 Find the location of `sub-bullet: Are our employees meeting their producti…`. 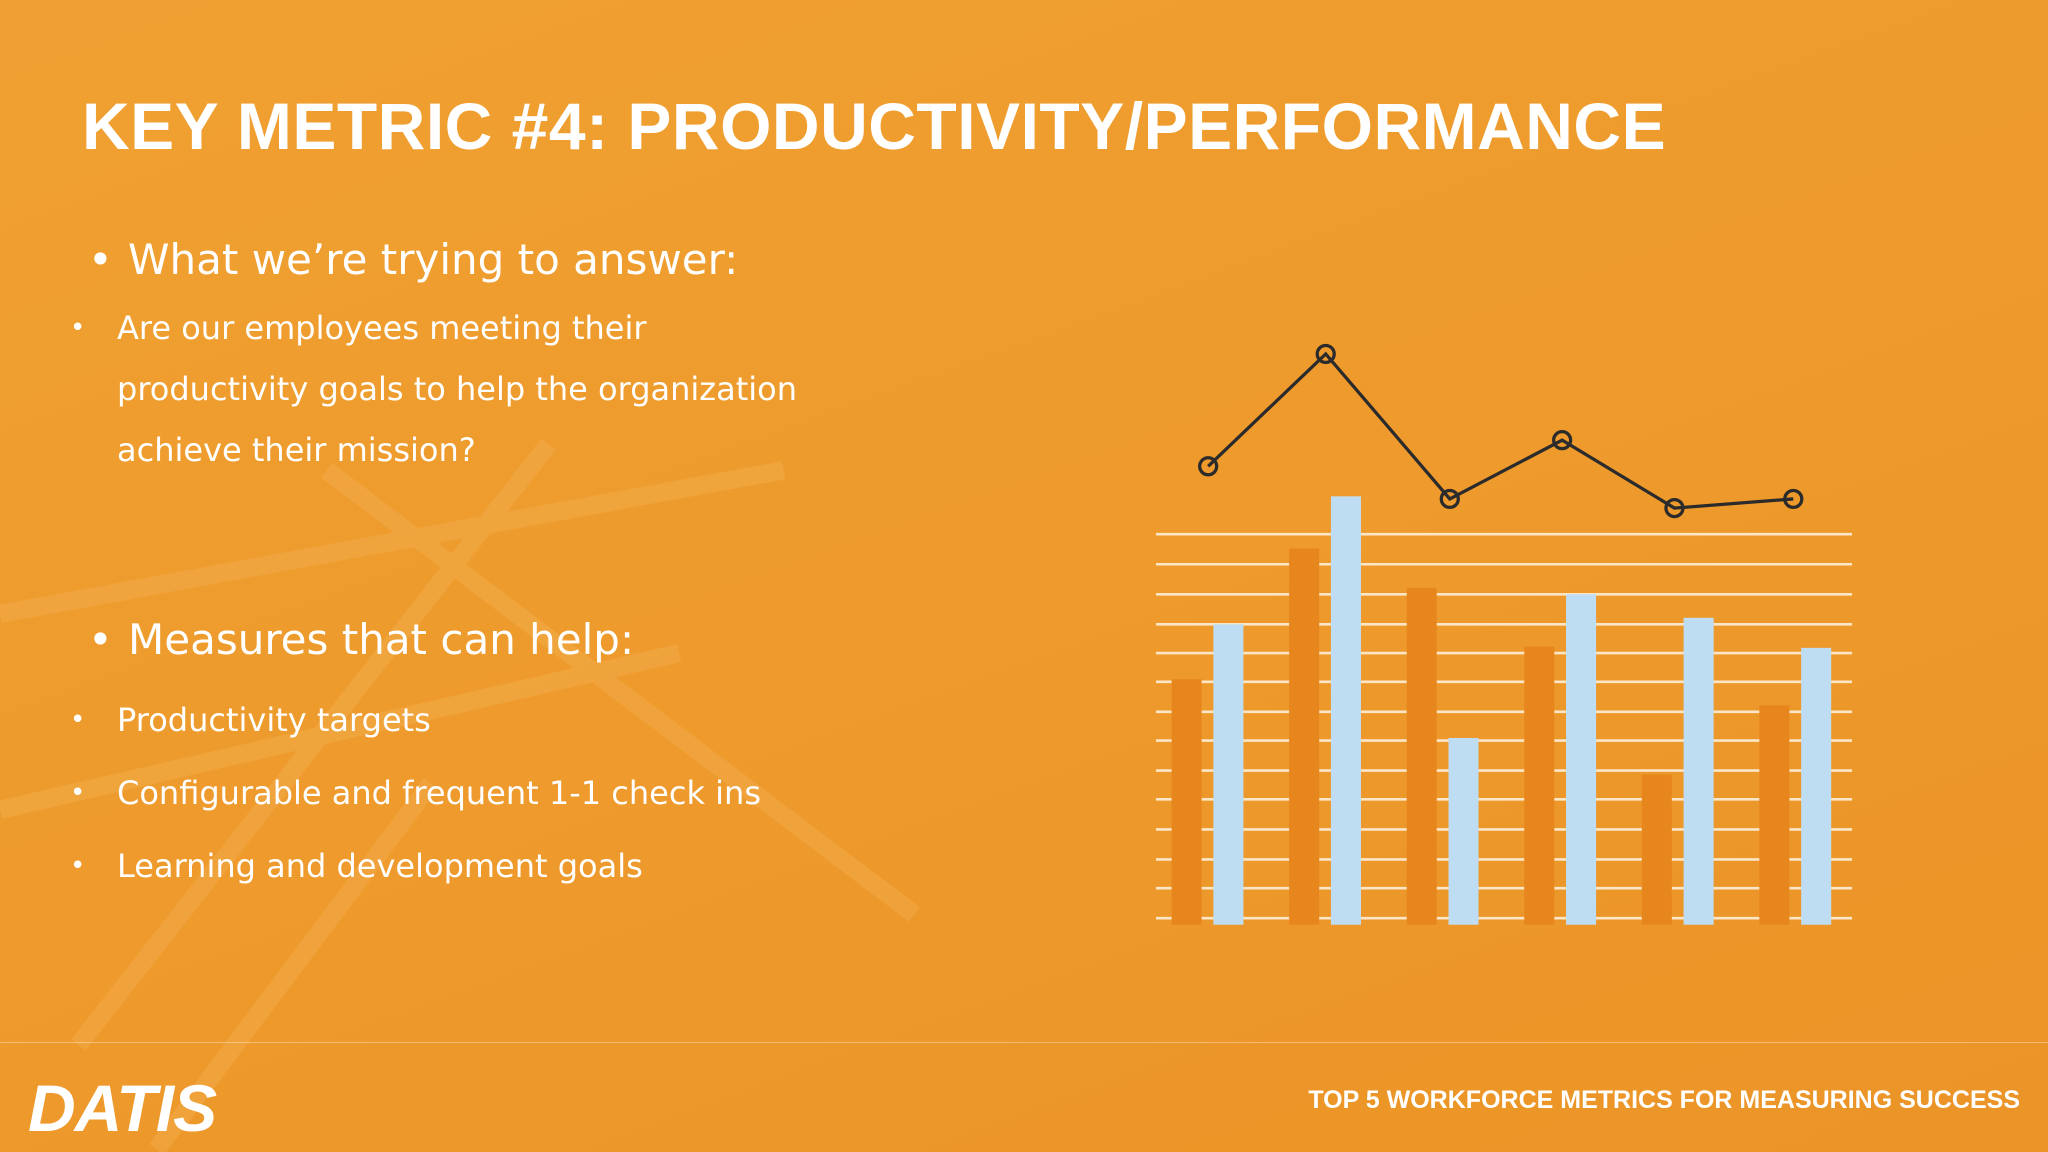

sub-bullet: Are our employees meeting their producti… is located at coordinates (423, 389).